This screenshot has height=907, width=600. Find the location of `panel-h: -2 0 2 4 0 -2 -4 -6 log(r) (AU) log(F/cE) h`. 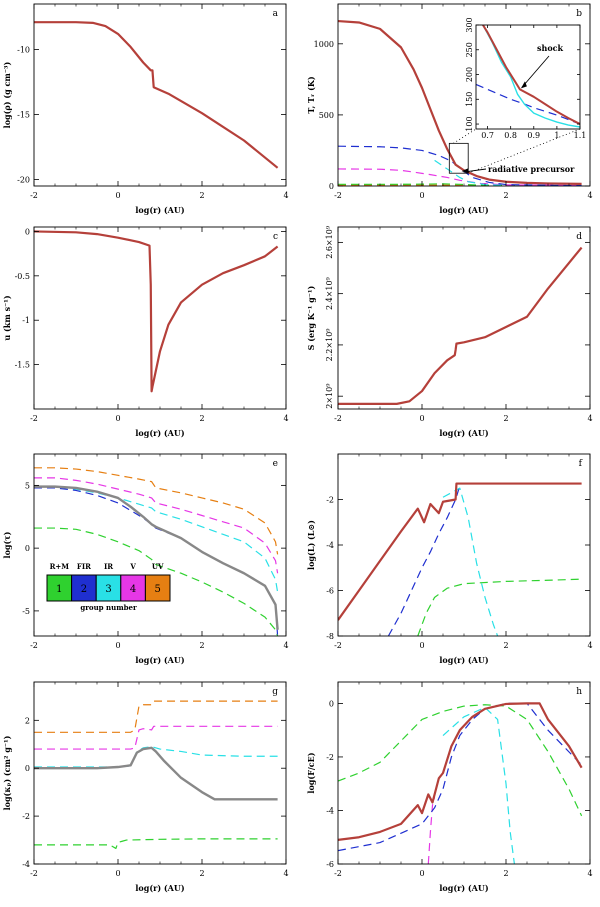

panel-h: -2 0 2 4 0 -2 -4 -6 log(r) (AU) log(F/cE) h is located at coordinates (449, 787).